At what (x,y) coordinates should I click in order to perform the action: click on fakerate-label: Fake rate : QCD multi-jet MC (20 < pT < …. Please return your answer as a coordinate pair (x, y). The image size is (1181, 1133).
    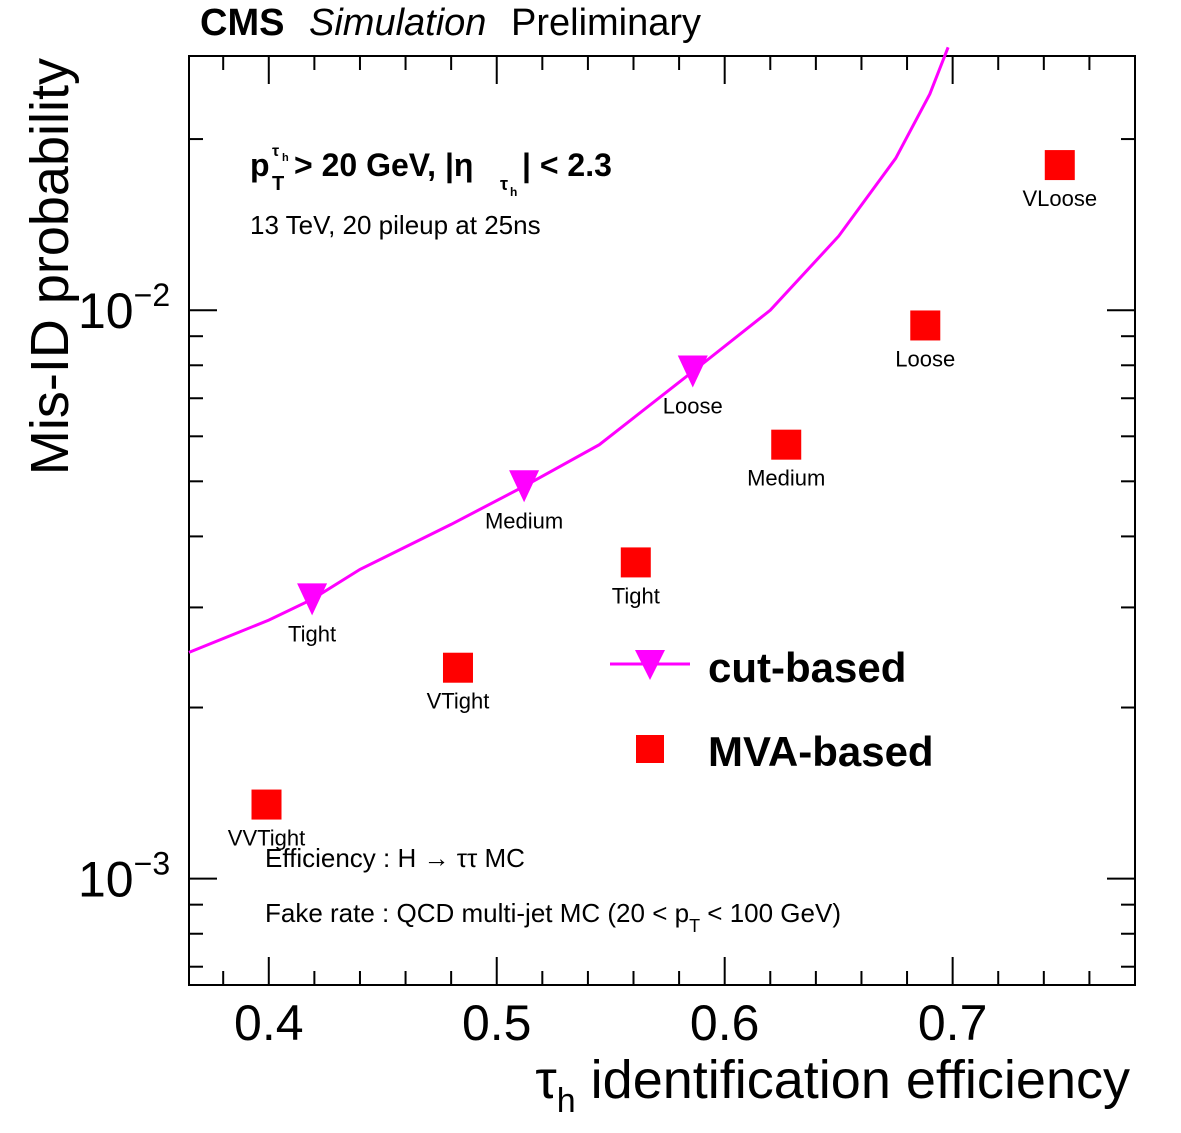
    Looking at the image, I should click on (553, 917).